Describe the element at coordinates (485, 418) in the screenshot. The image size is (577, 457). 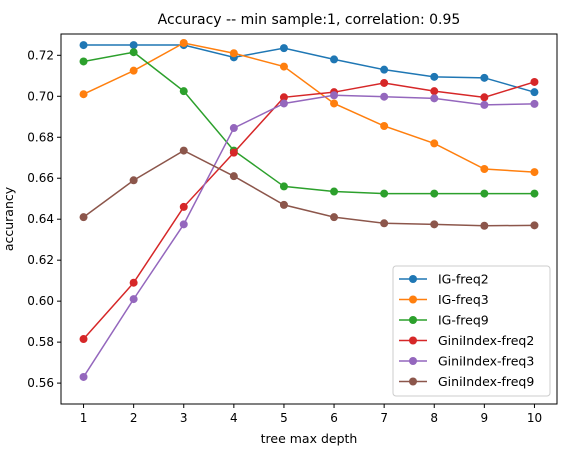
I see `x-tick-label: 9` at that location.